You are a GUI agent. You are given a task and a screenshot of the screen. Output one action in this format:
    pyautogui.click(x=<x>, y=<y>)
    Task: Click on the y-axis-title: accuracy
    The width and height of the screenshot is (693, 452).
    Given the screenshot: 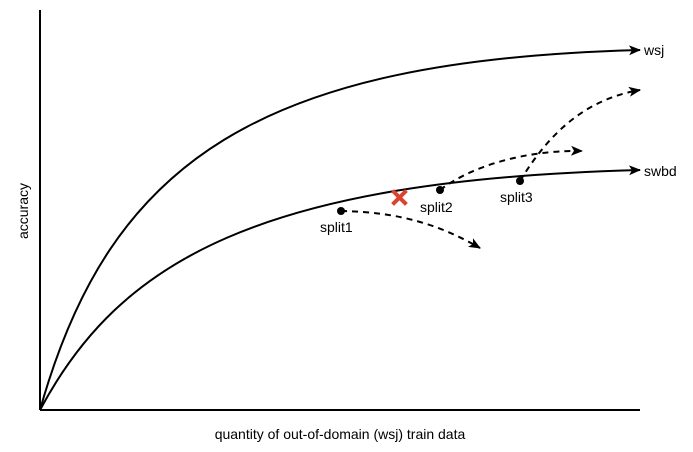 What is the action you would take?
    pyautogui.click(x=23, y=211)
    